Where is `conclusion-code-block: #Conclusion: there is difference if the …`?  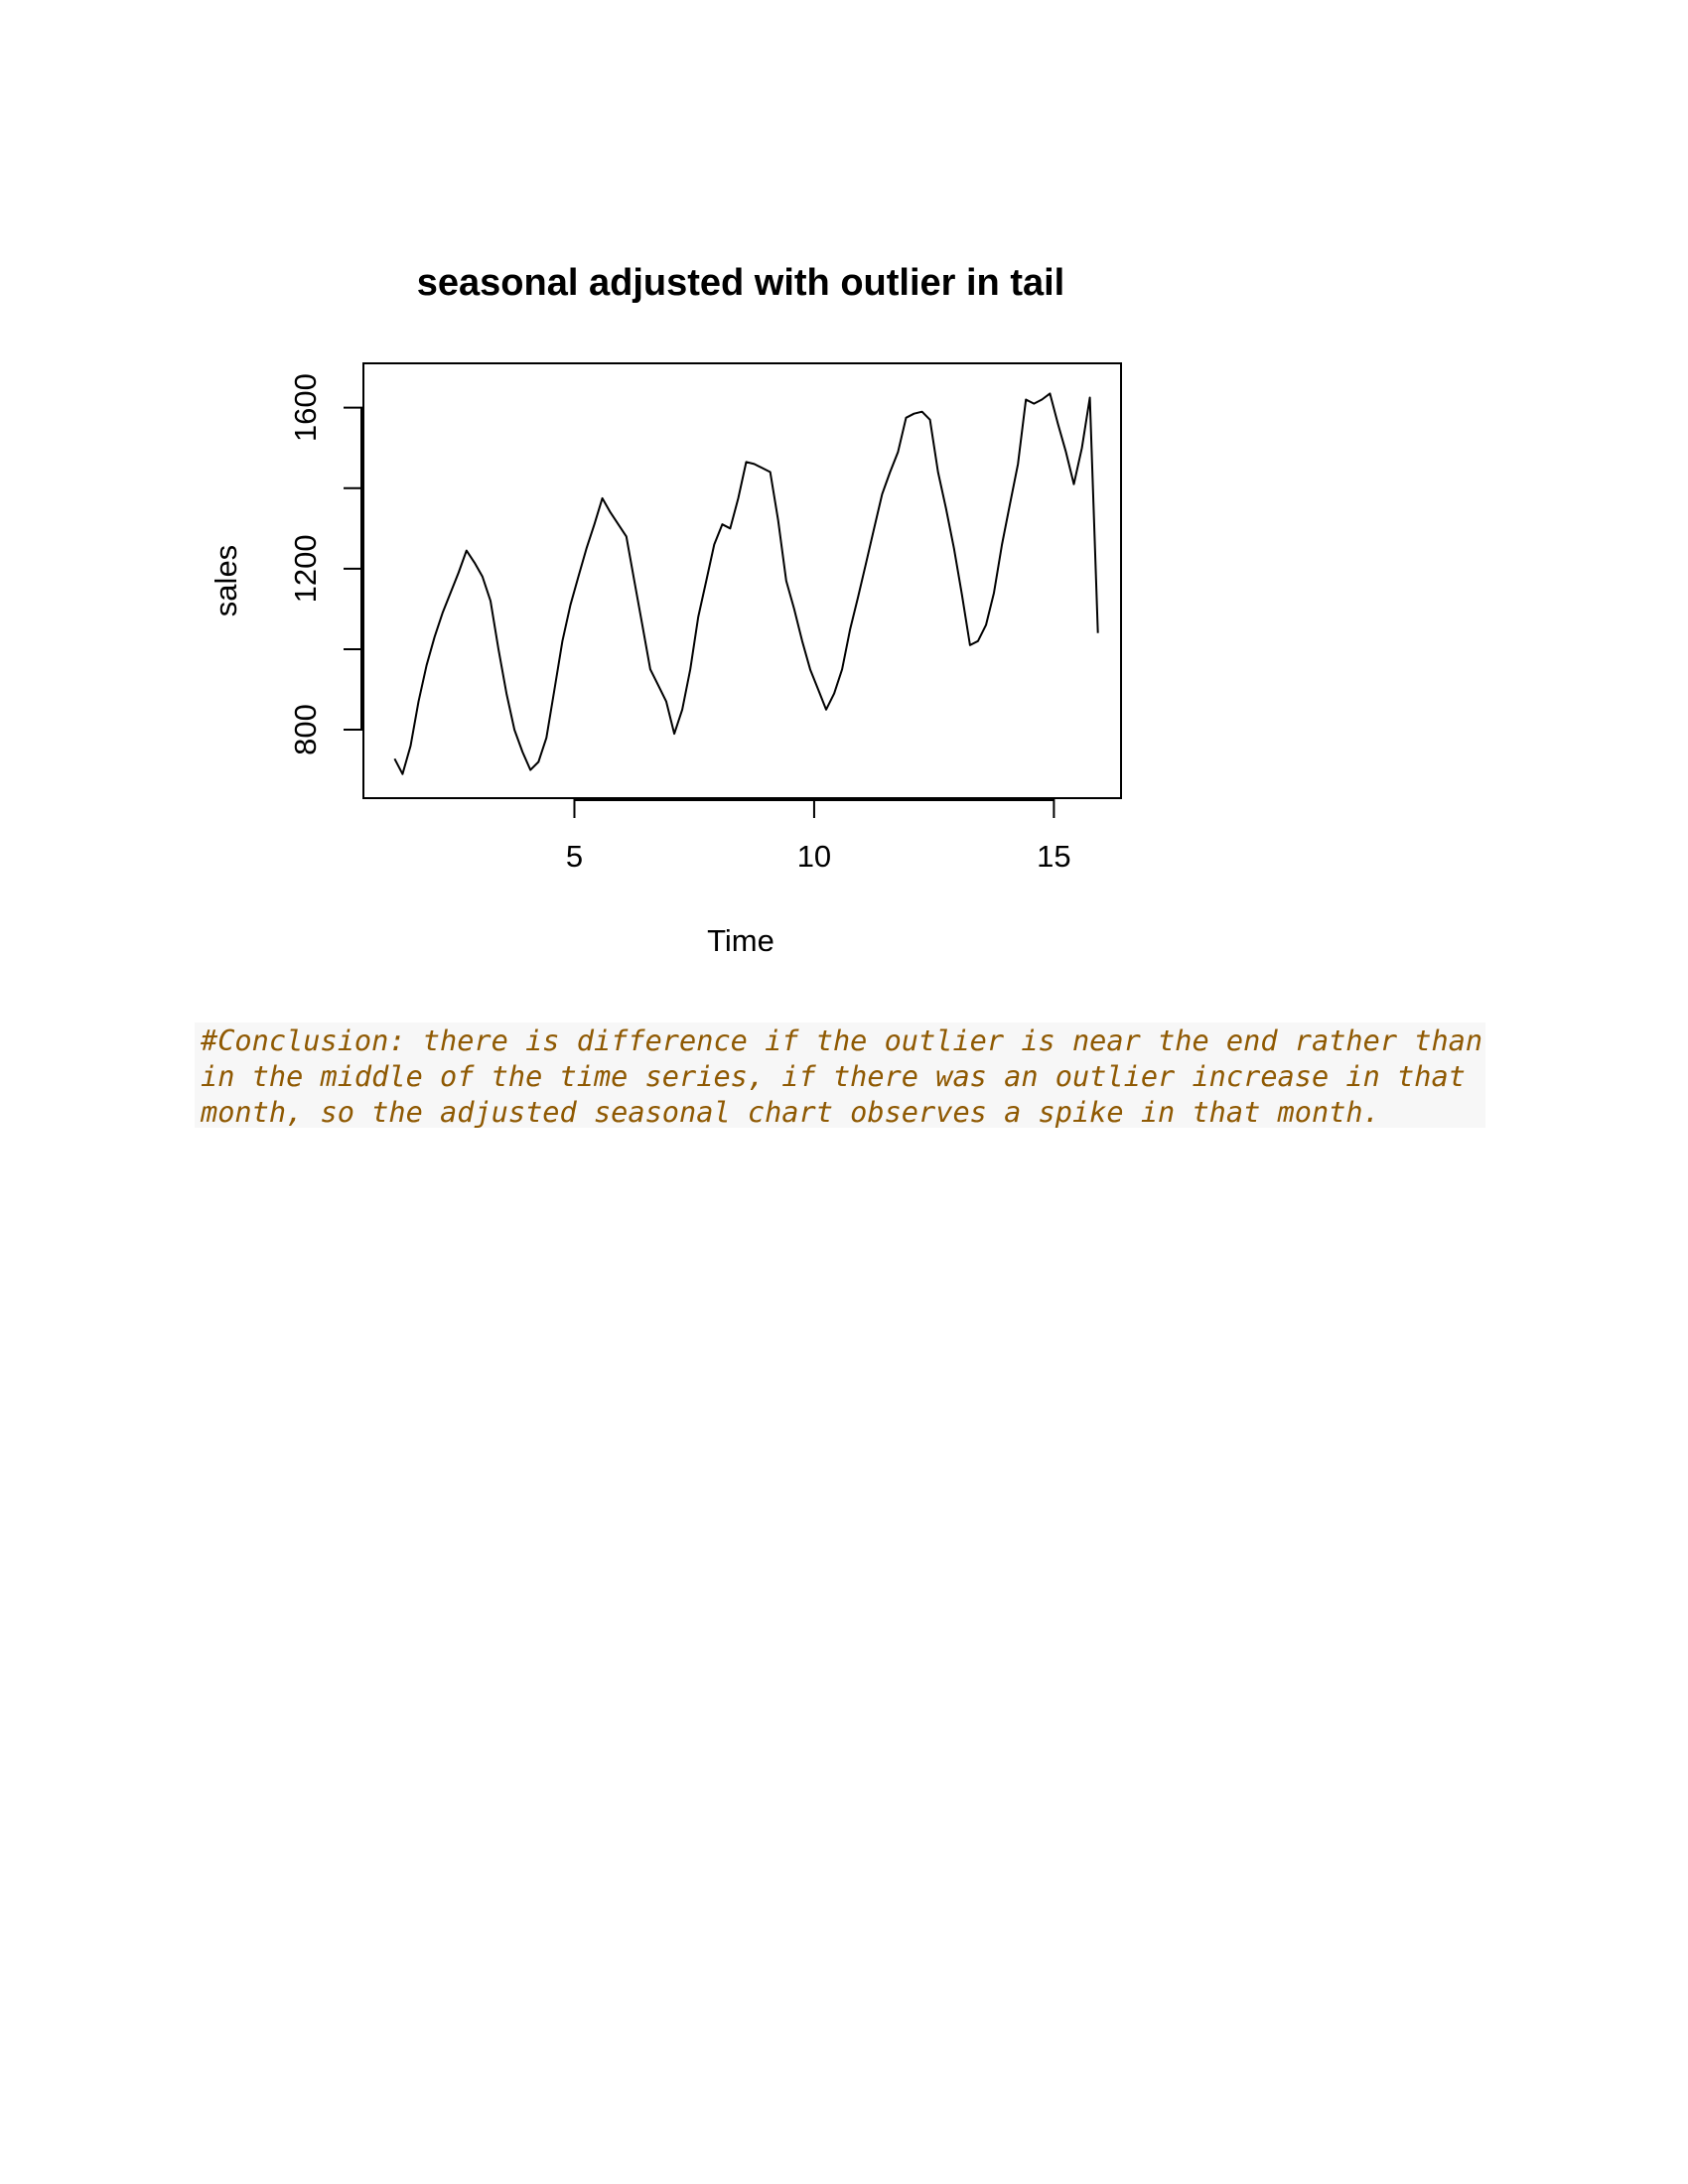
conclusion-code-block: #Conclusion: there is difference if the … is located at coordinates (840, 1076).